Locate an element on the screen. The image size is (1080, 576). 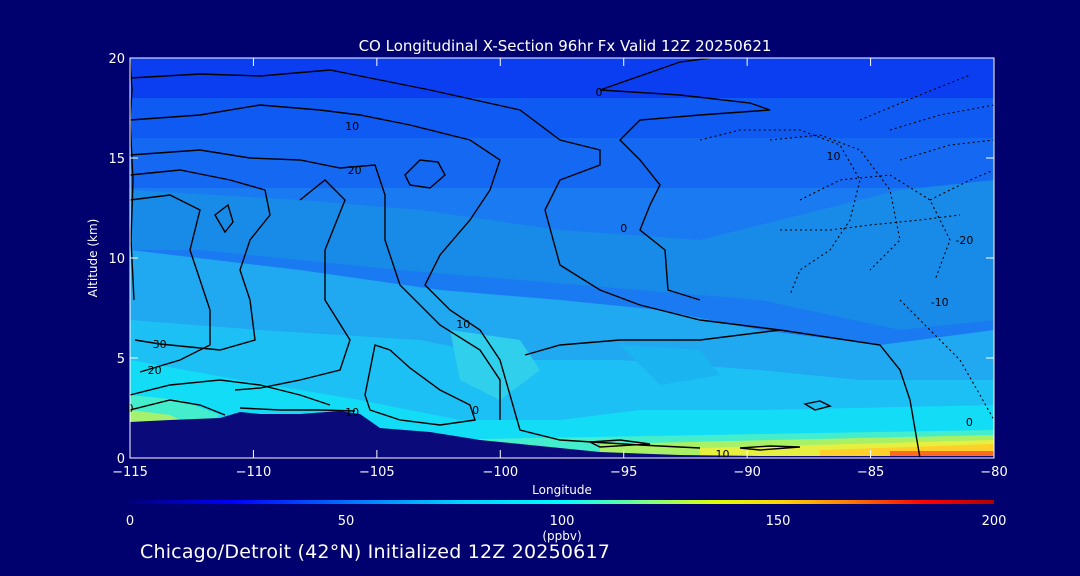
y-tick-label: 15 is located at coordinates (116, 159).